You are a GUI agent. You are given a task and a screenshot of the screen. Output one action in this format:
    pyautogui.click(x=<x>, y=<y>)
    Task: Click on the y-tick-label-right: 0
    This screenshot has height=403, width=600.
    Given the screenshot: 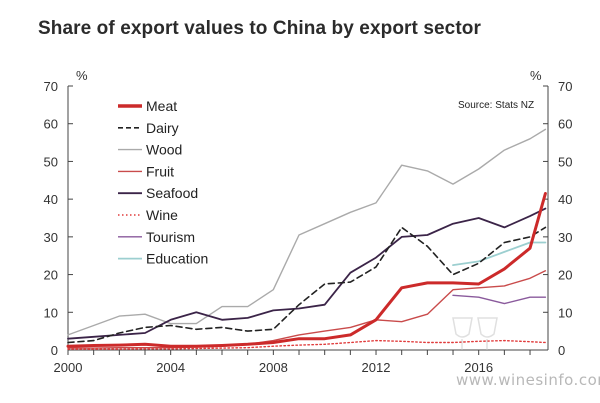 What is the action you would take?
    pyautogui.click(x=561, y=350)
    